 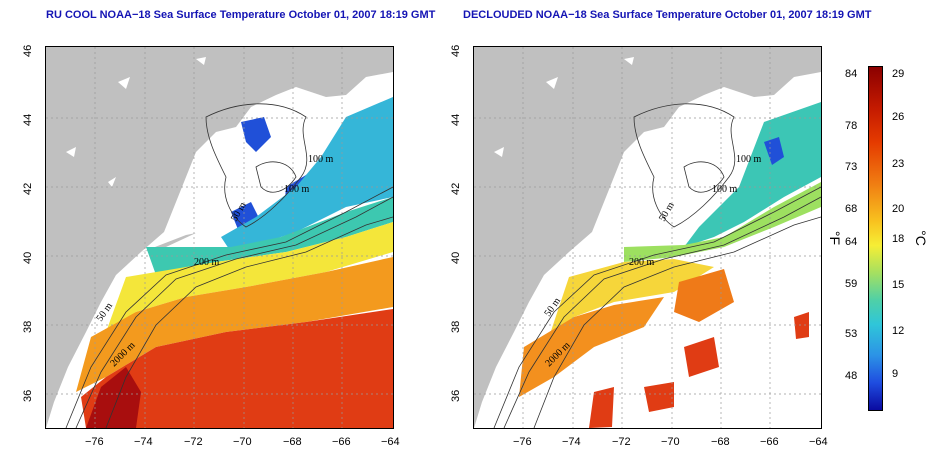 What do you see at coordinates (898, 285) in the screenshot?
I see `celsius-tick-label: 15` at bounding box center [898, 285].